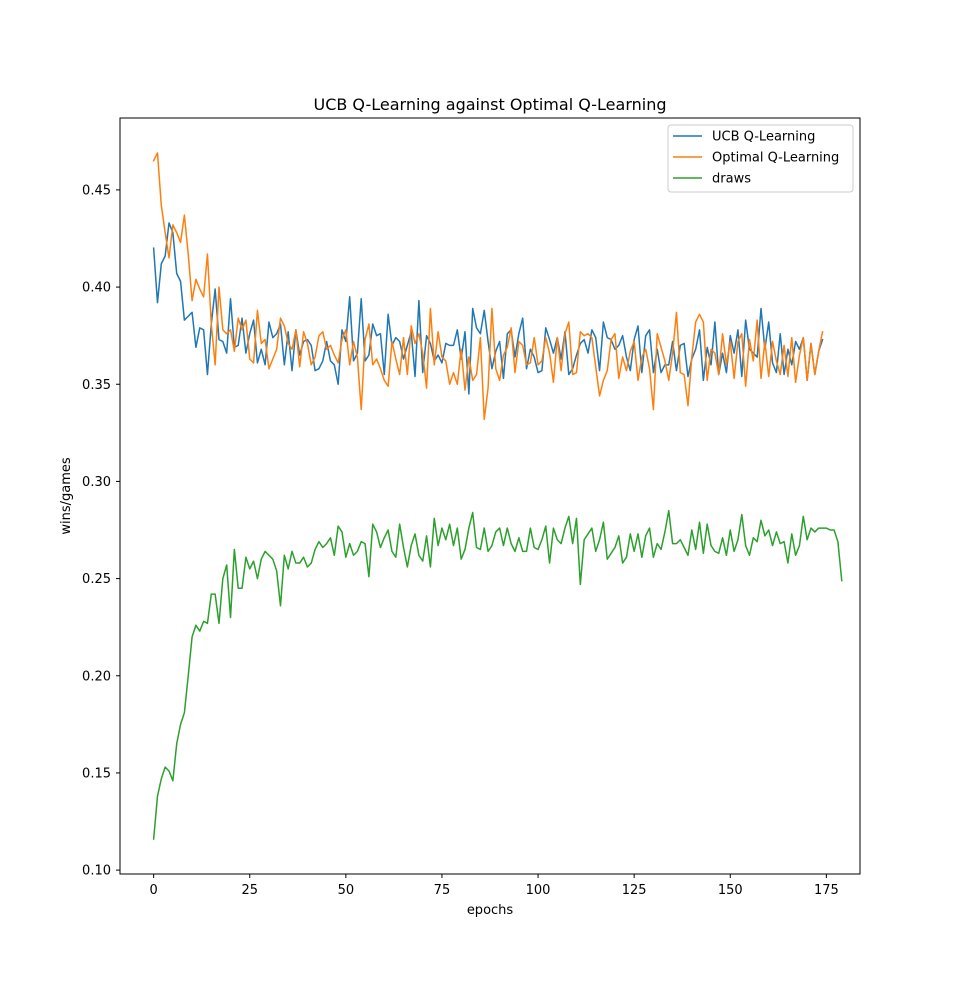 This screenshot has width=956, height=982. Describe the element at coordinates (96, 288) in the screenshot. I see `y-tick-label: 0.40` at that location.